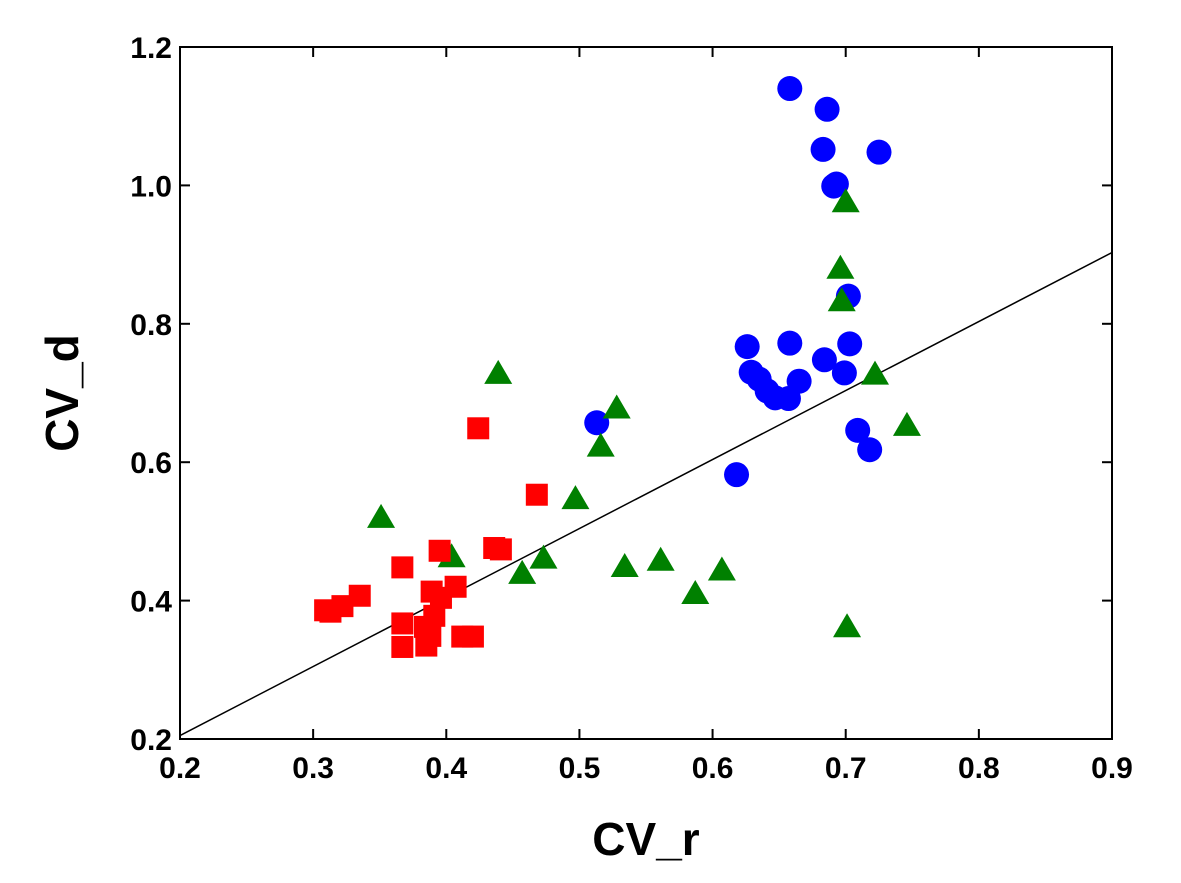 The width and height of the screenshot is (1181, 883). Describe the element at coordinates (1112, 768) in the screenshot. I see `x-tick-label: 0.9` at that location.